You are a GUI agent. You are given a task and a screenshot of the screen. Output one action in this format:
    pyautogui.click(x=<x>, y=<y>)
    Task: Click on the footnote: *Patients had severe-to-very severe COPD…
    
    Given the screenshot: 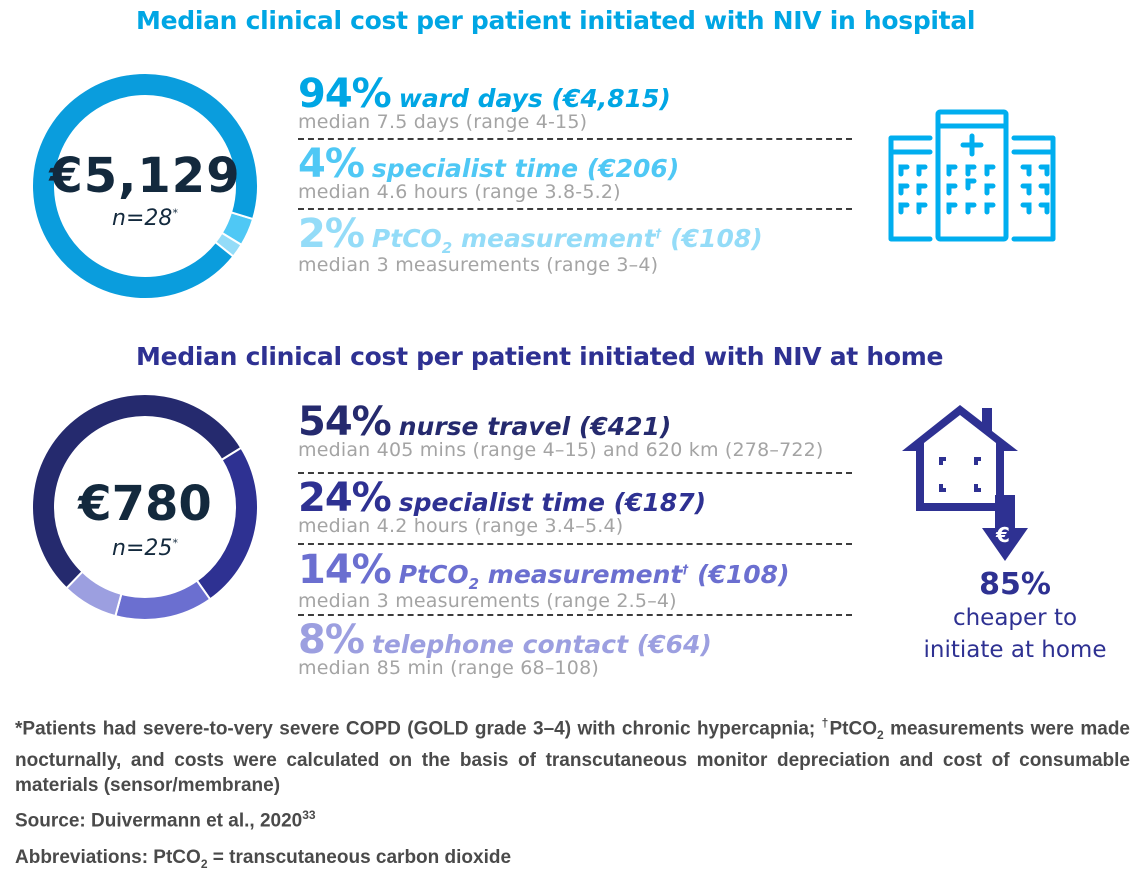 What is the action you would take?
    pyautogui.click(x=572, y=754)
    